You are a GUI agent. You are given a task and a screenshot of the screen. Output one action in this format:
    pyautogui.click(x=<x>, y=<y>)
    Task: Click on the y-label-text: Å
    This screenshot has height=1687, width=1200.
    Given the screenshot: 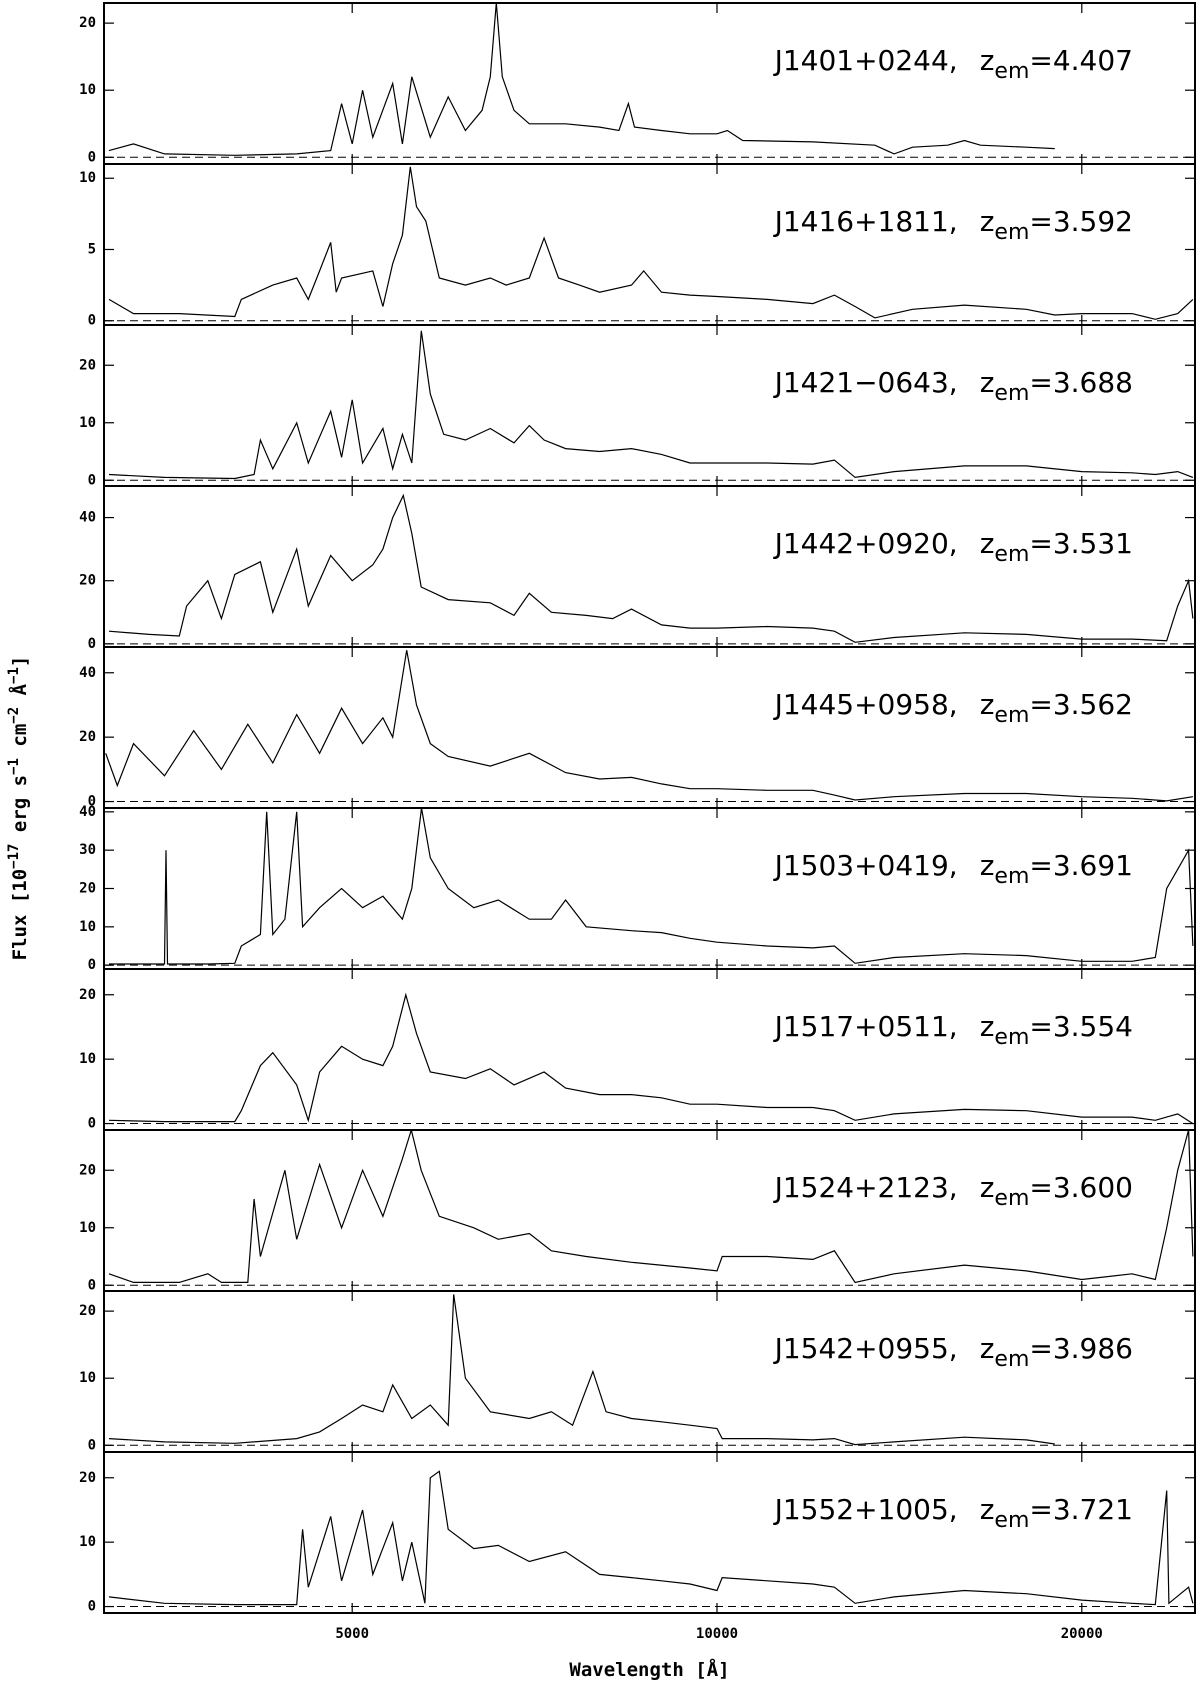 What is the action you would take?
    pyautogui.click(x=19, y=694)
    